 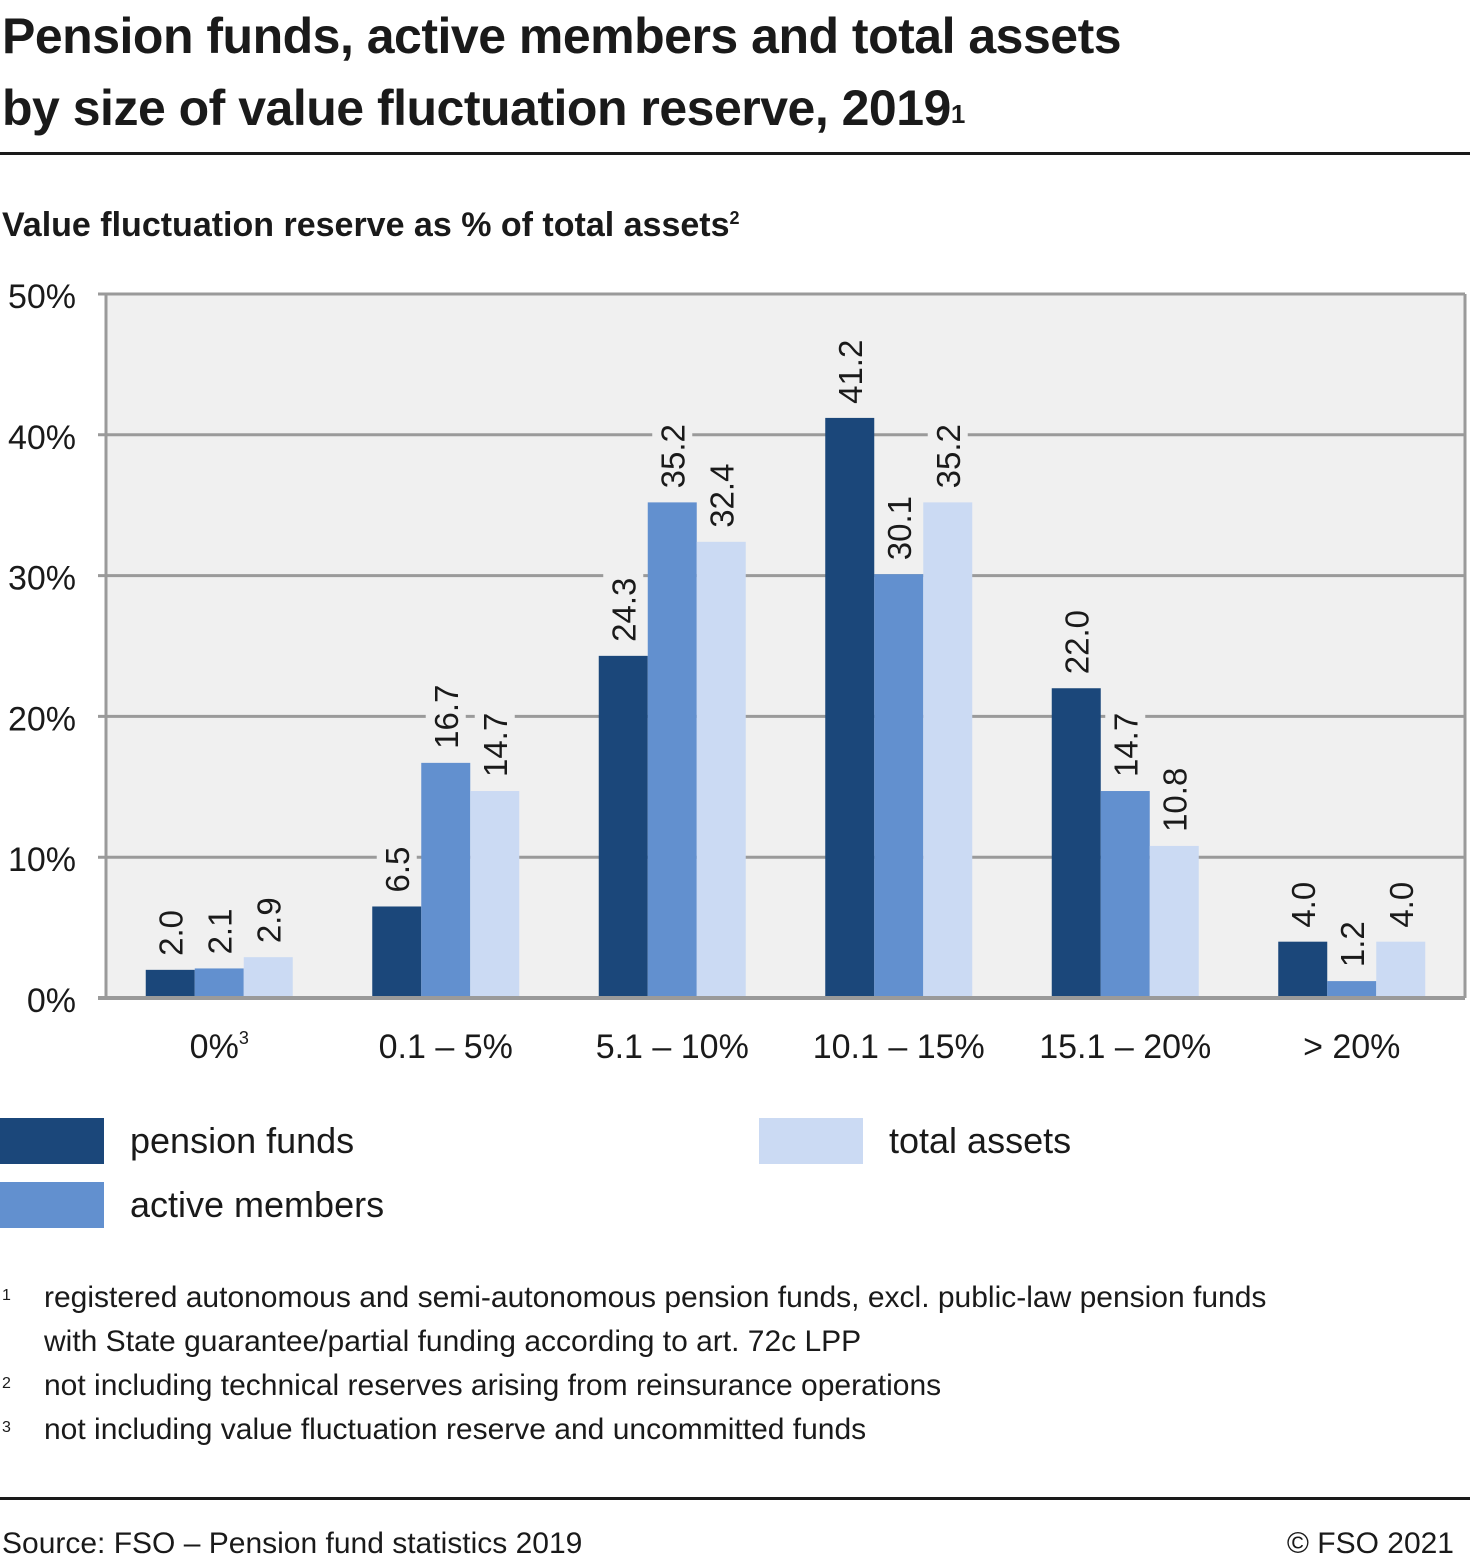 I want to click on title-footnote-ref: 1, so click(x=957, y=114).